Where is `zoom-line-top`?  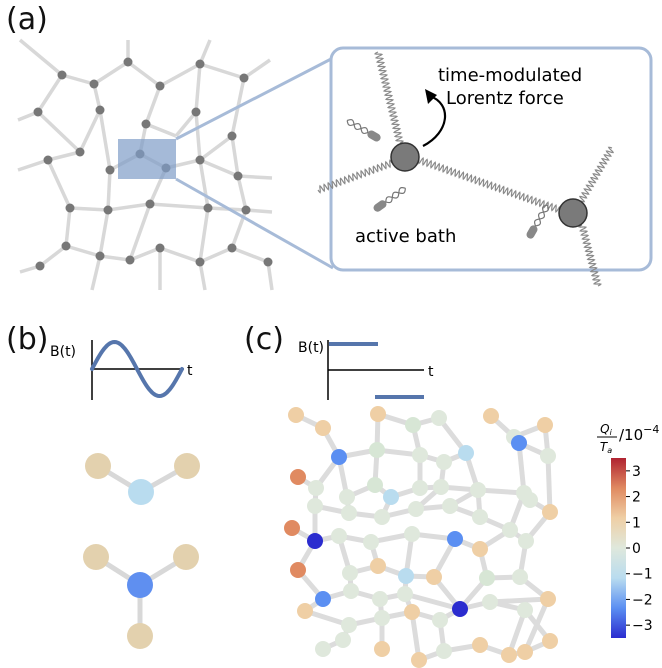
zoom-line-top is located at coordinates (254, 98).